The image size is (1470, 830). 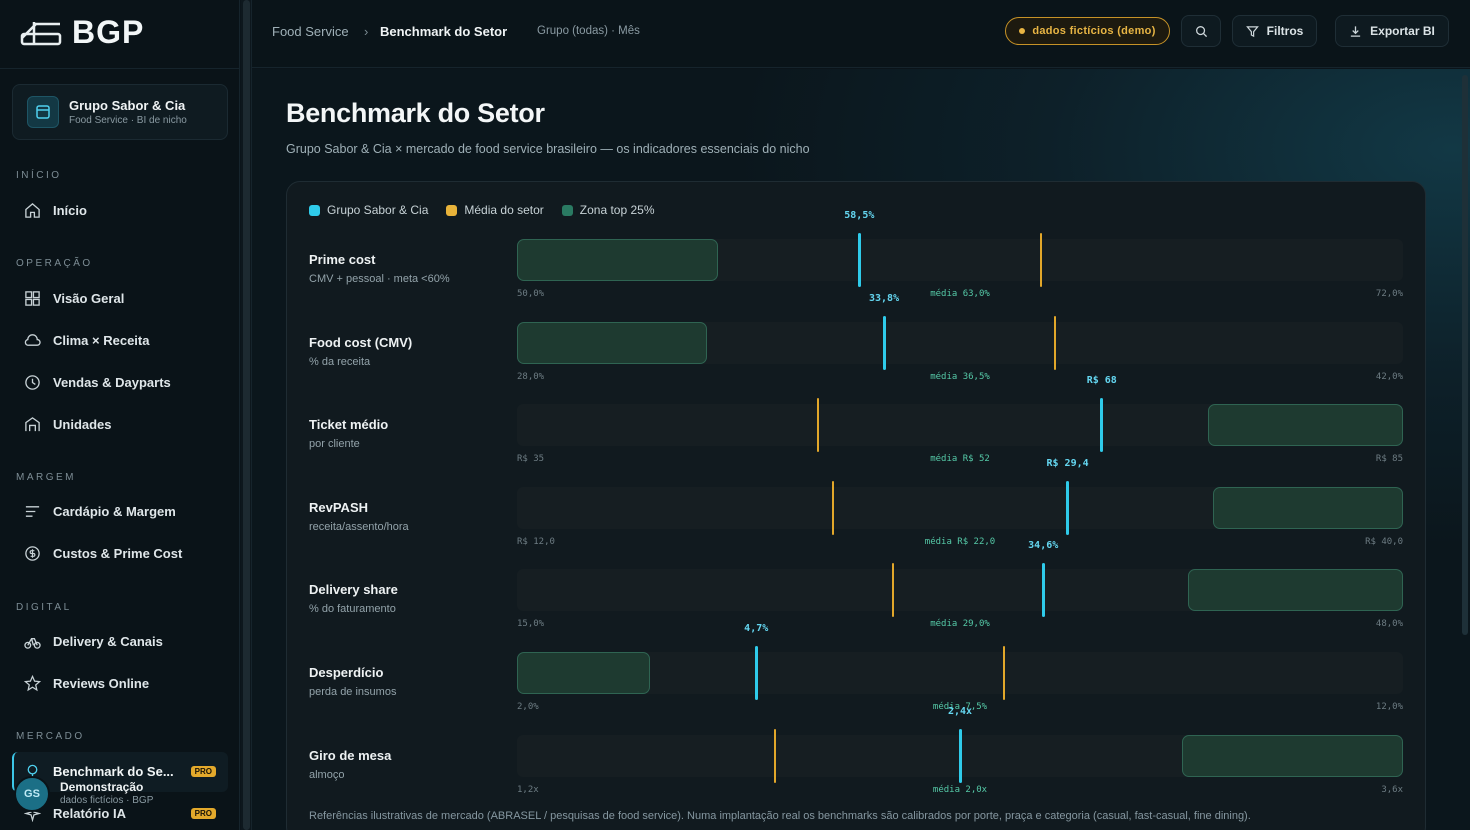 What do you see at coordinates (1389, 294) in the screenshot?
I see `axis-max-label: 72,0%` at bounding box center [1389, 294].